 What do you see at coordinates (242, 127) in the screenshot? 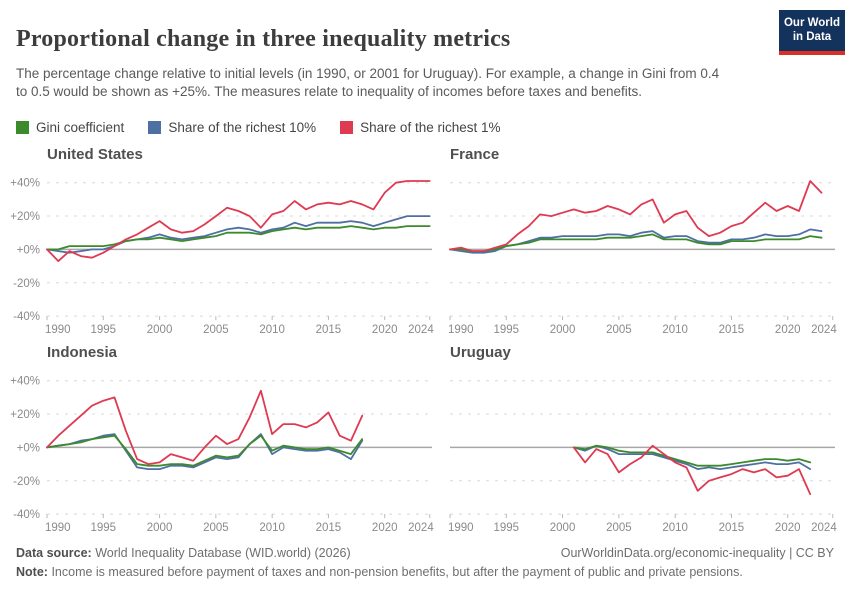
I see `legend-label: Share of the richest 10%` at bounding box center [242, 127].